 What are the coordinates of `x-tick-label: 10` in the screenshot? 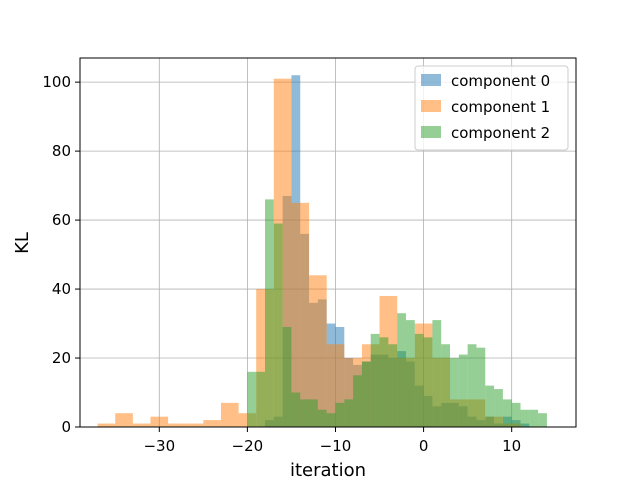 It's located at (511, 446).